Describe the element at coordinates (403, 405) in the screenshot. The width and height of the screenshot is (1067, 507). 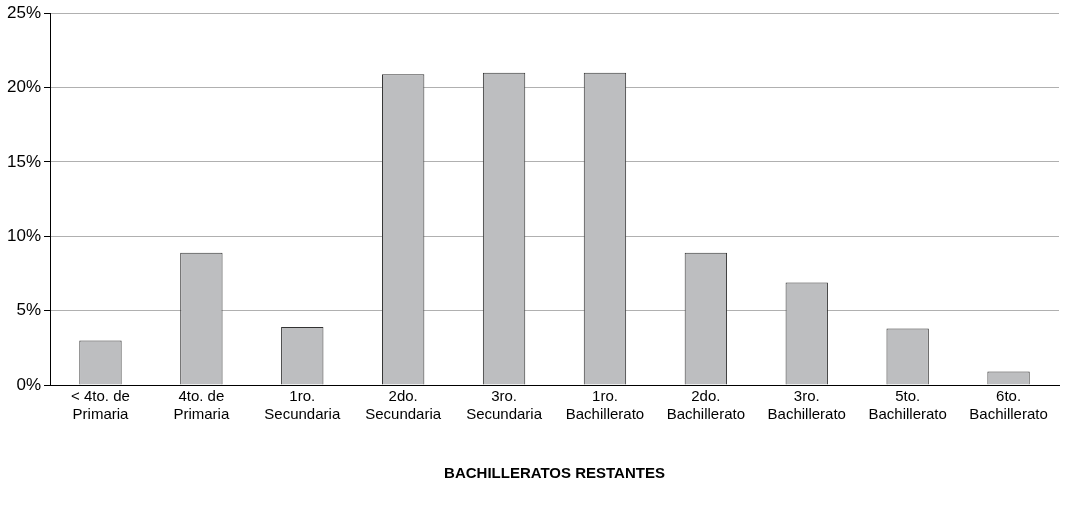
I see `x-tick-label: 2do. Secundaria` at that location.